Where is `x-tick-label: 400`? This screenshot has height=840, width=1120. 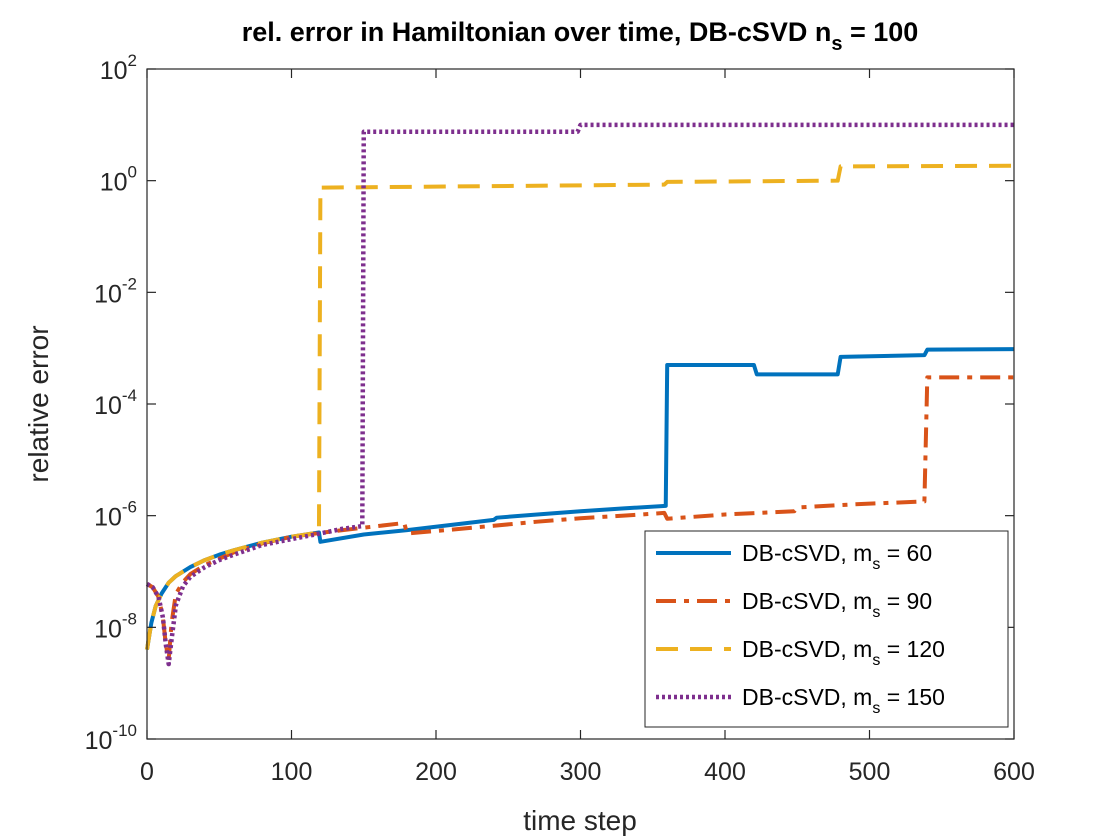 x-tick-label: 400 is located at coordinates (725, 772).